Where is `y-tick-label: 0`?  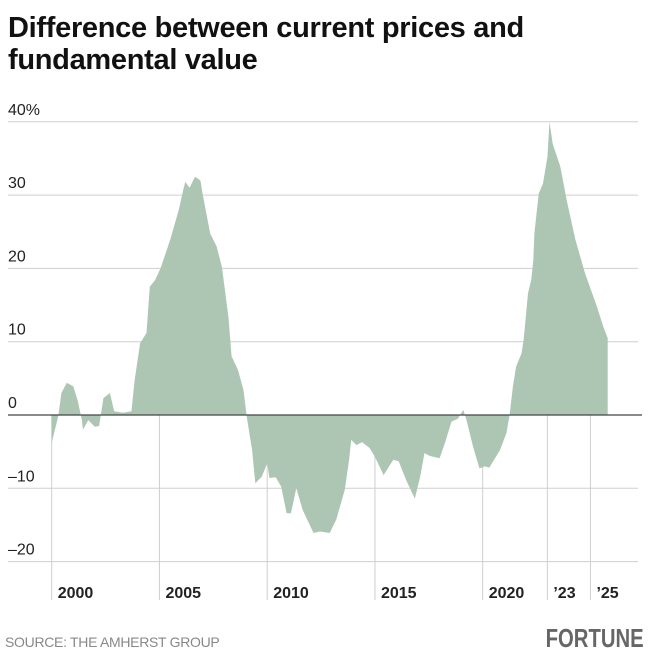 y-tick-label: 0 is located at coordinates (12, 403).